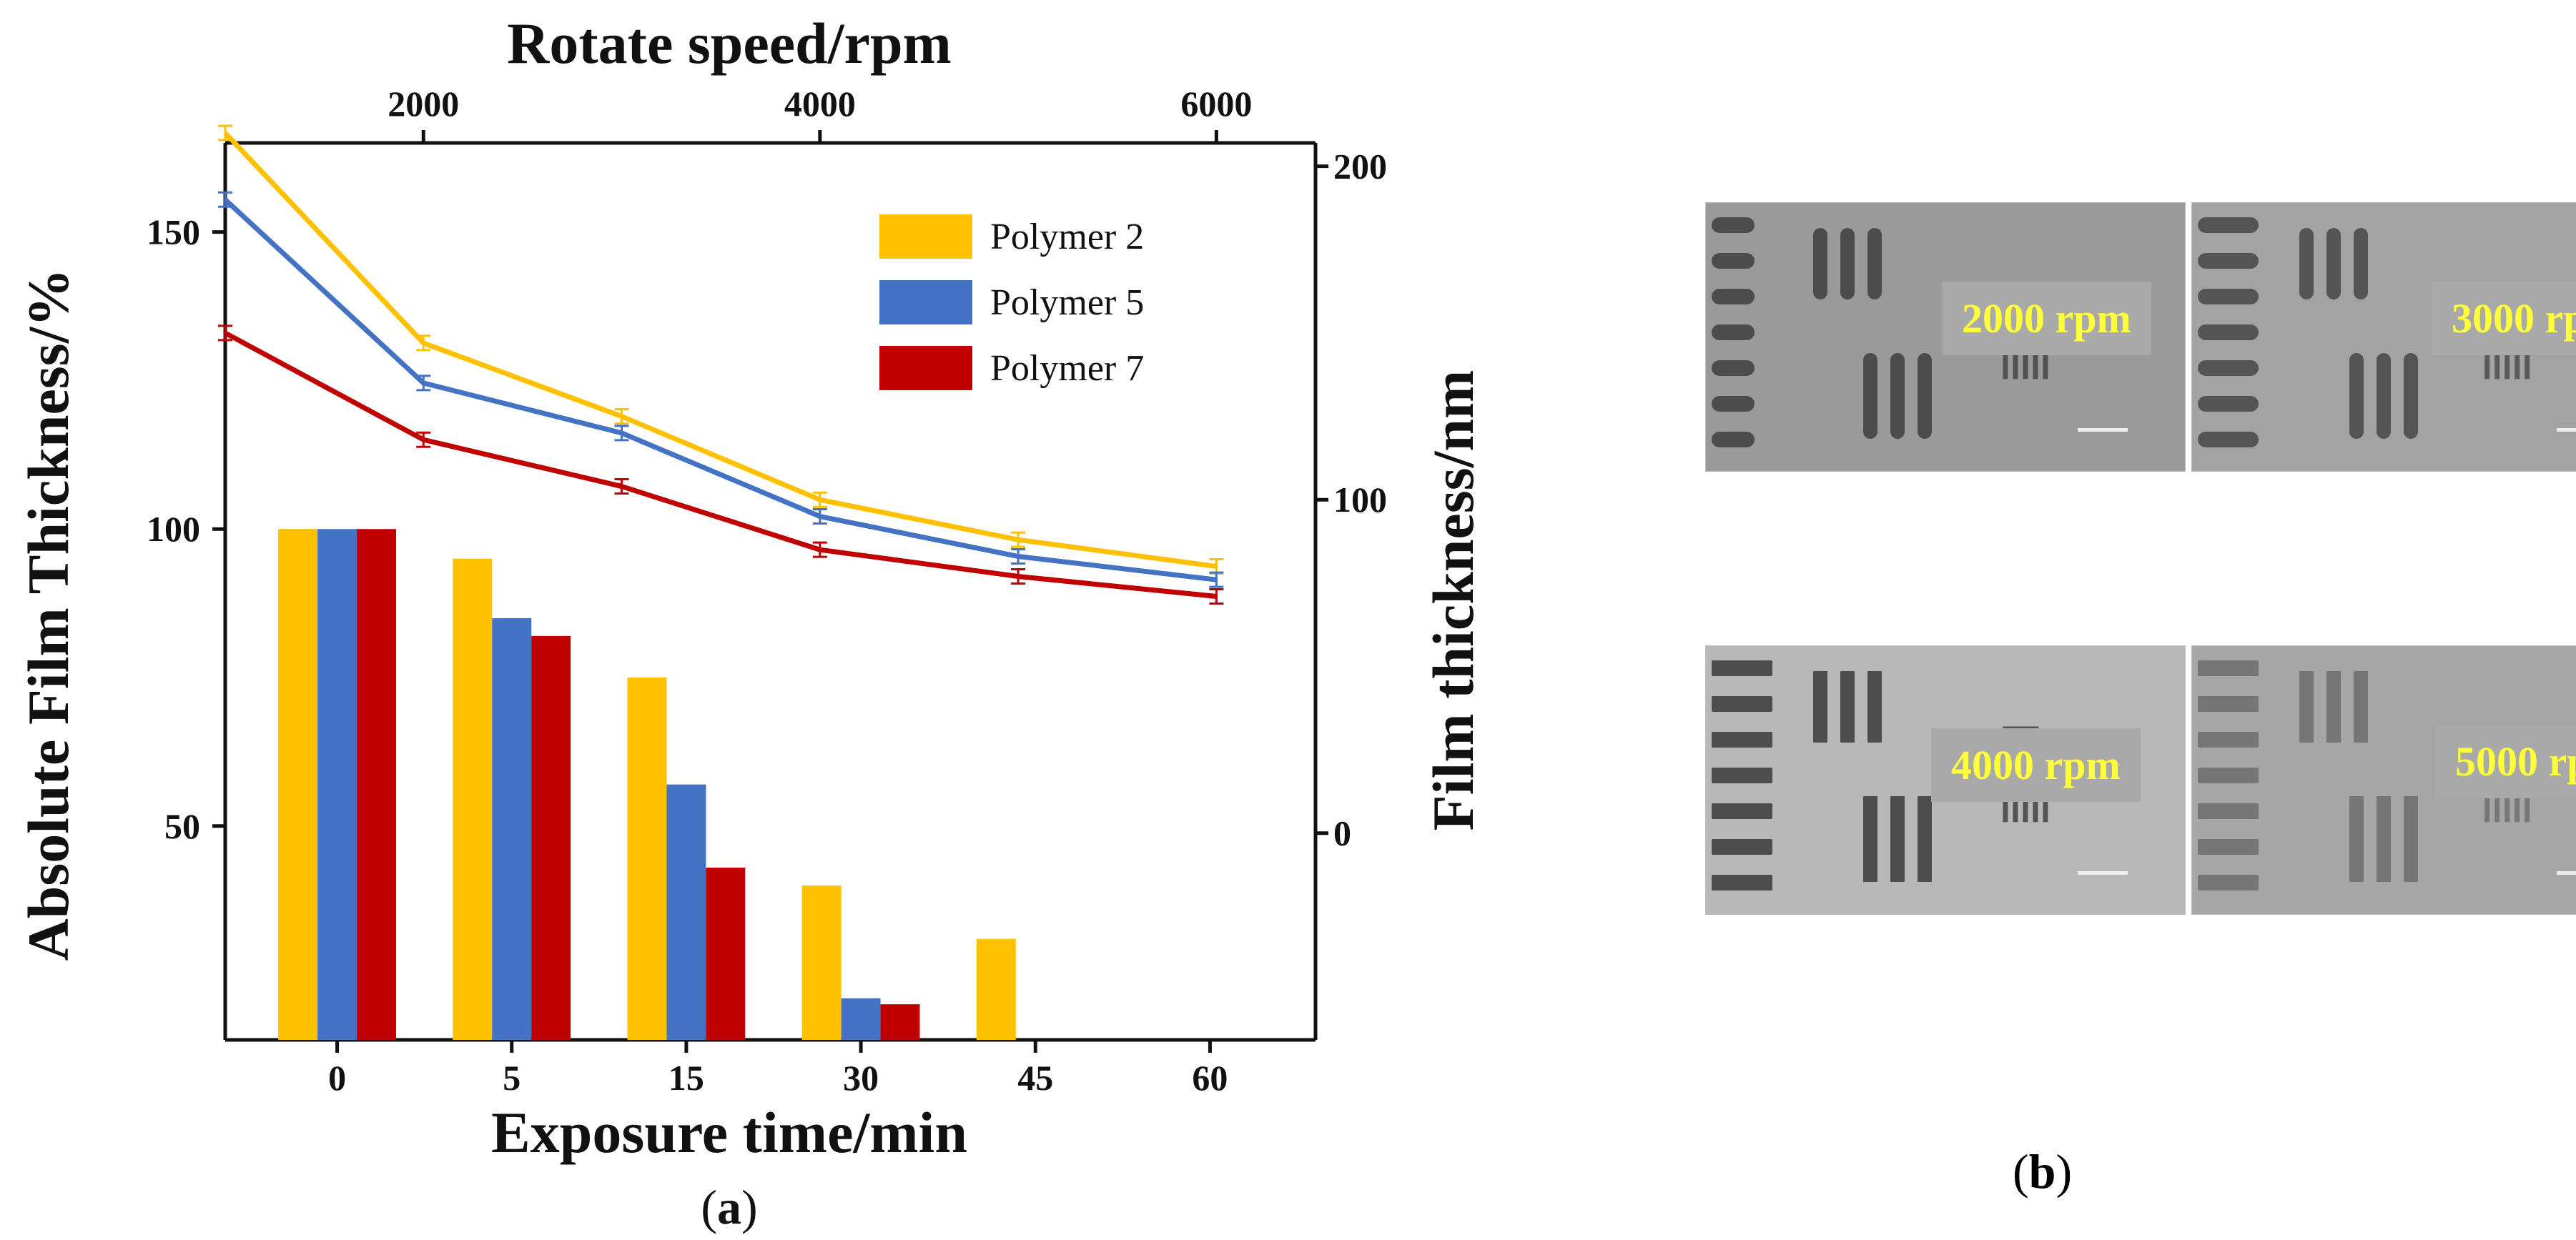 This screenshot has height=1240, width=2576. Describe the element at coordinates (729, 1132) in the screenshot. I see `x-axis-title: Exposure time/min` at that location.